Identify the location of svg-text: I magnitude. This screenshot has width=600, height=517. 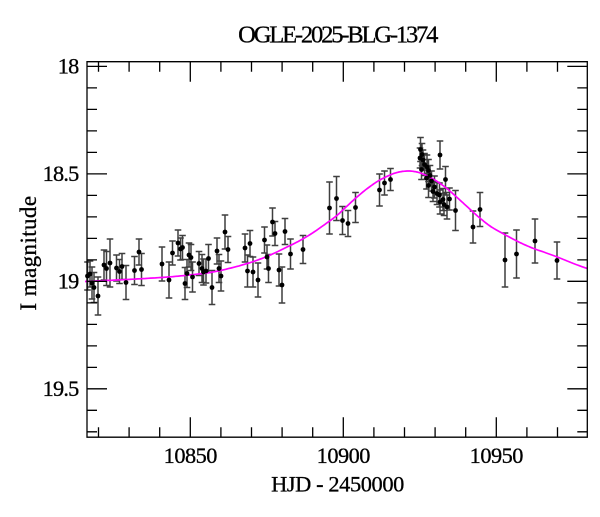
(28, 253).